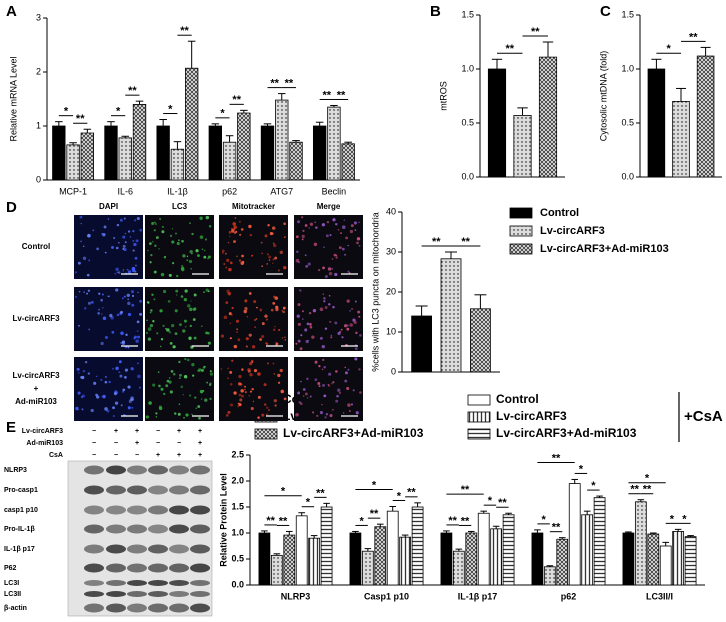  What do you see at coordinates (21, 490) in the screenshot?
I see `band-label: Pro-casp1` at bounding box center [21, 490].